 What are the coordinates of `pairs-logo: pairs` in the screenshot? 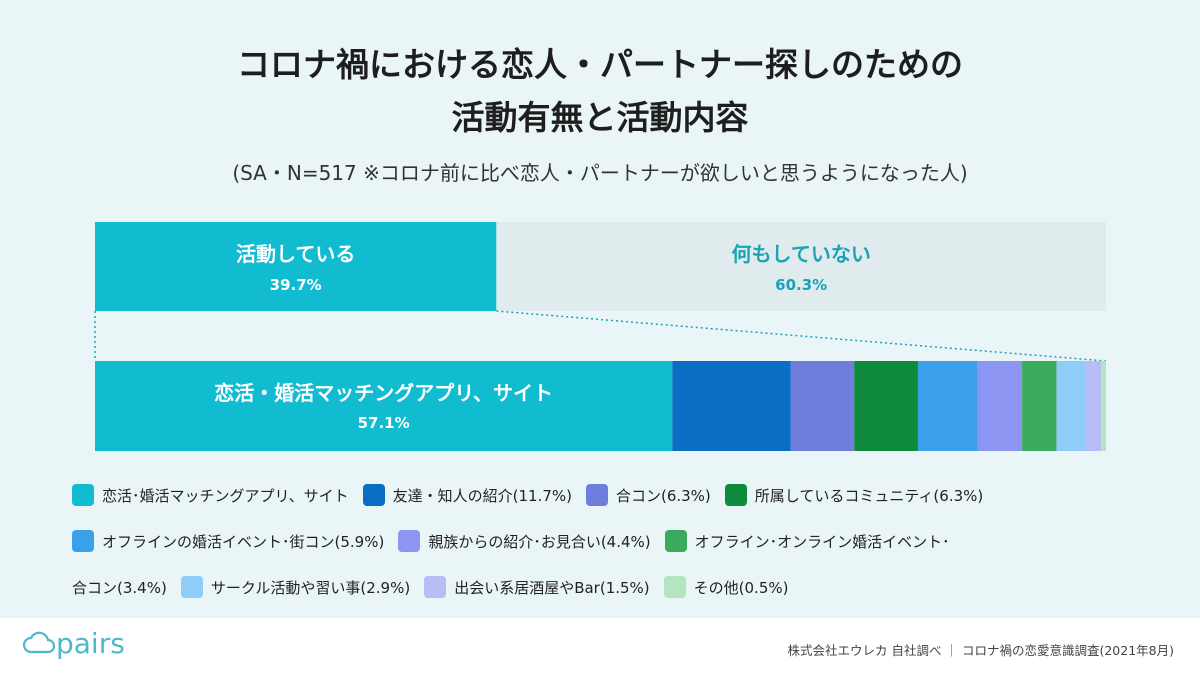 It's located at (73, 643).